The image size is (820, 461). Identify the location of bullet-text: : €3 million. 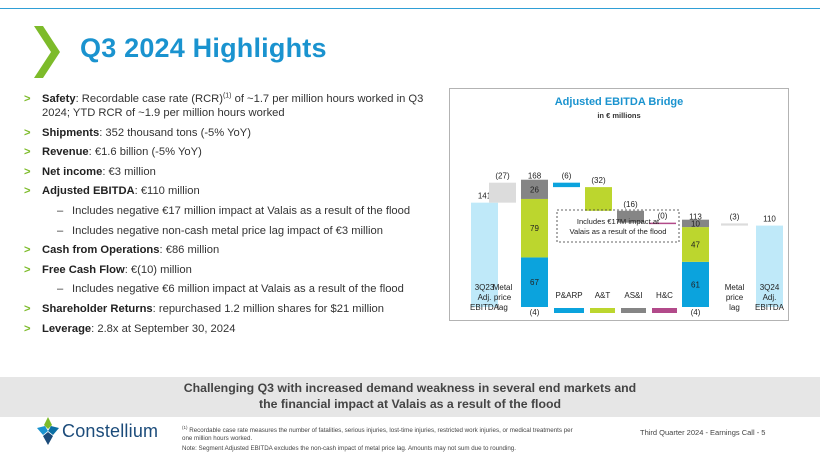
(129, 171).